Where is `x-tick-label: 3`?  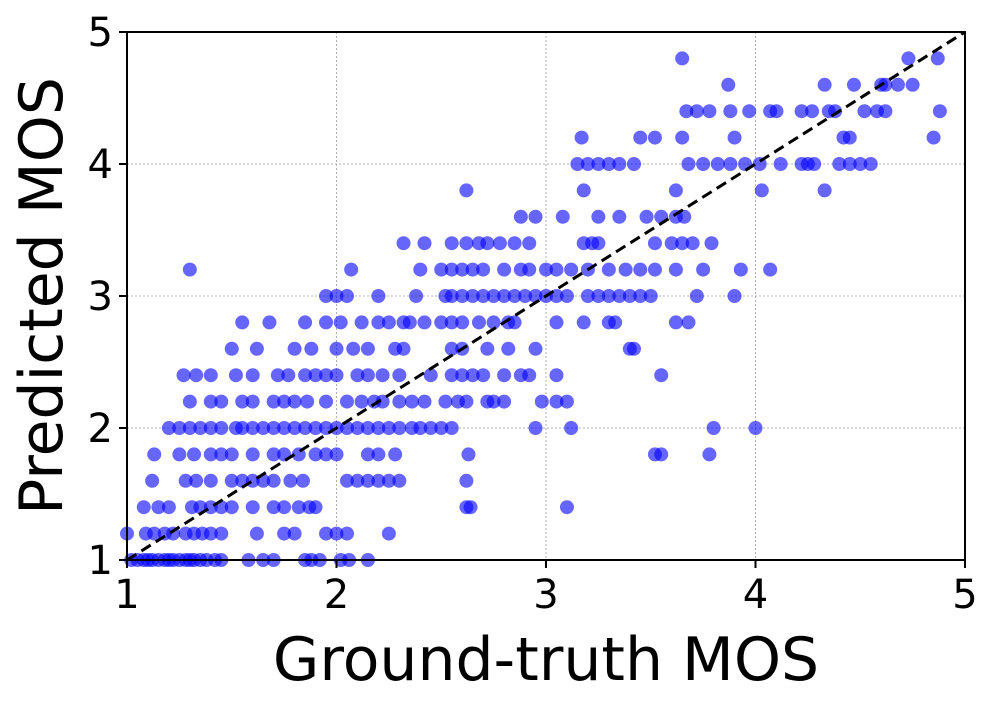
x-tick-label: 3 is located at coordinates (545, 595).